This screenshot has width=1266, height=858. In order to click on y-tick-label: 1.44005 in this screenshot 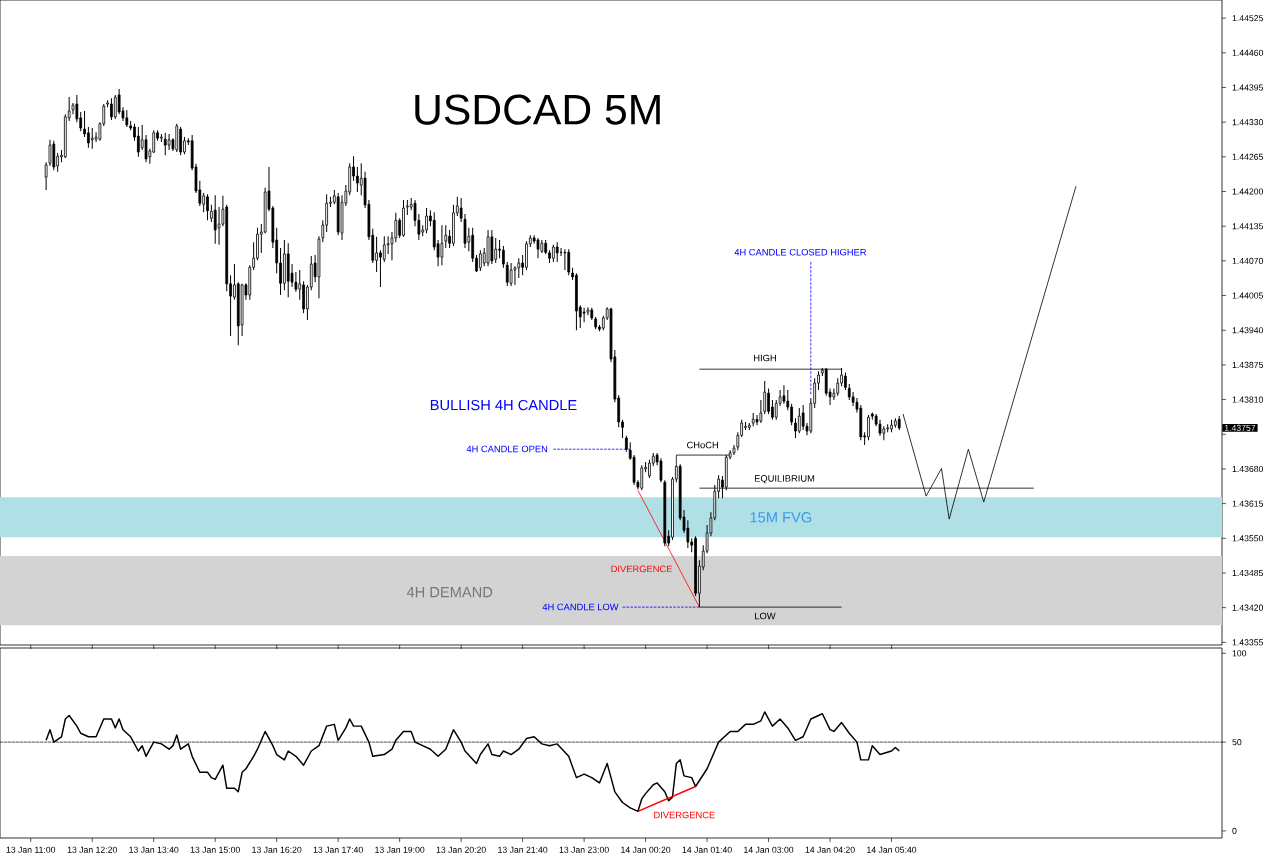, I will do `click(1248, 295)`.